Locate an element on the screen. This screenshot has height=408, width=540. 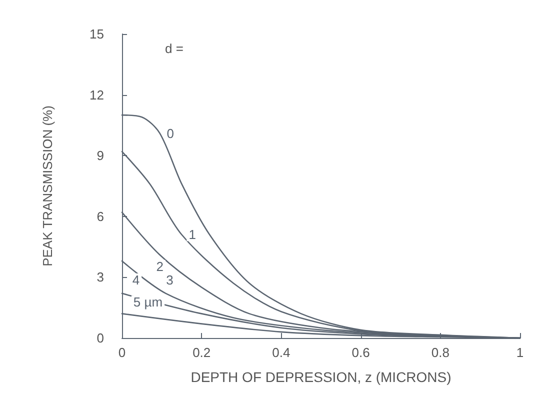
x-tick-label: 0 is located at coordinates (122, 352).